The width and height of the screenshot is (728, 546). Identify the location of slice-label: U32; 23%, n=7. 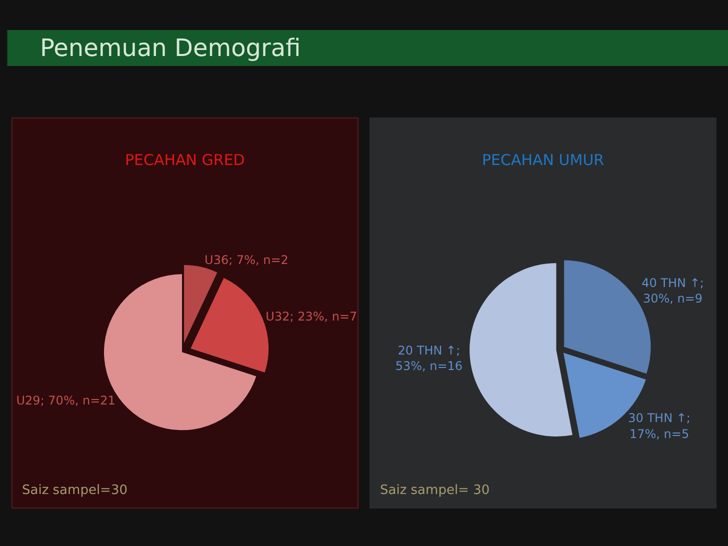
(312, 316).